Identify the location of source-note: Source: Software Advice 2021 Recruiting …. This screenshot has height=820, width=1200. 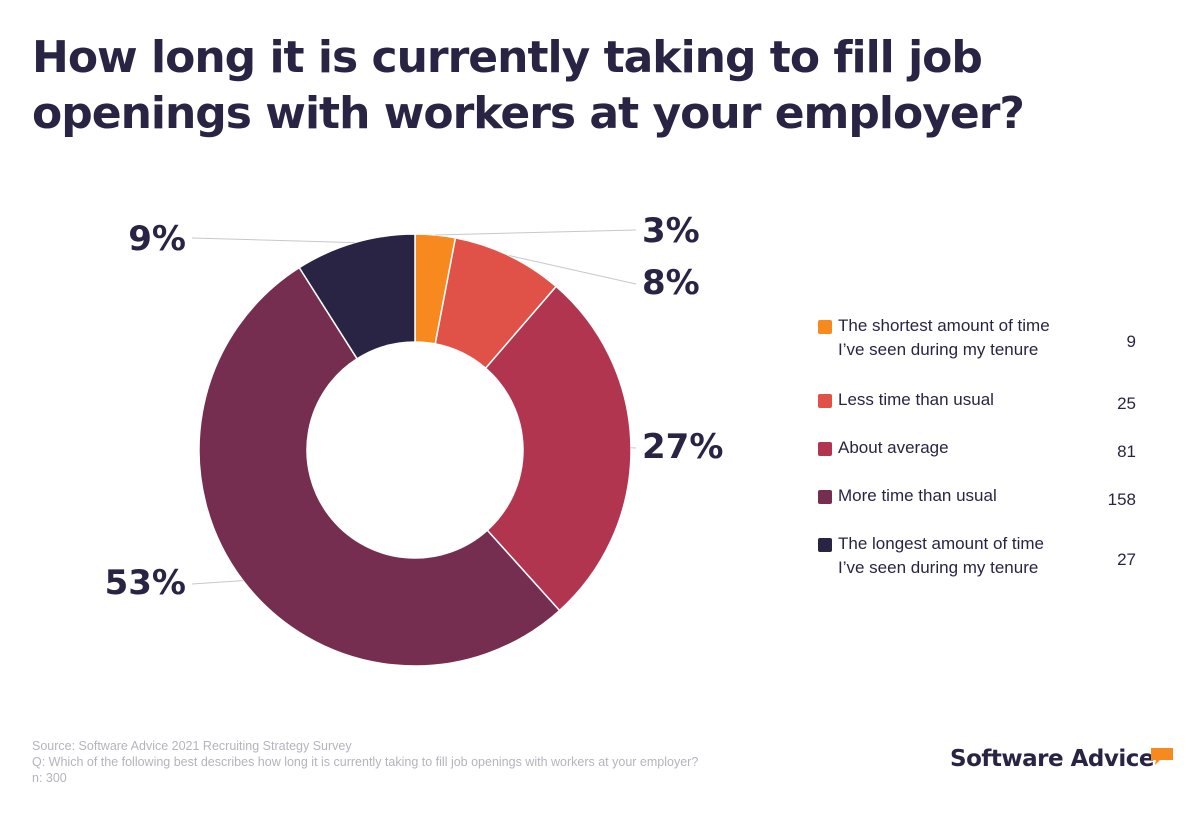
(192, 746).